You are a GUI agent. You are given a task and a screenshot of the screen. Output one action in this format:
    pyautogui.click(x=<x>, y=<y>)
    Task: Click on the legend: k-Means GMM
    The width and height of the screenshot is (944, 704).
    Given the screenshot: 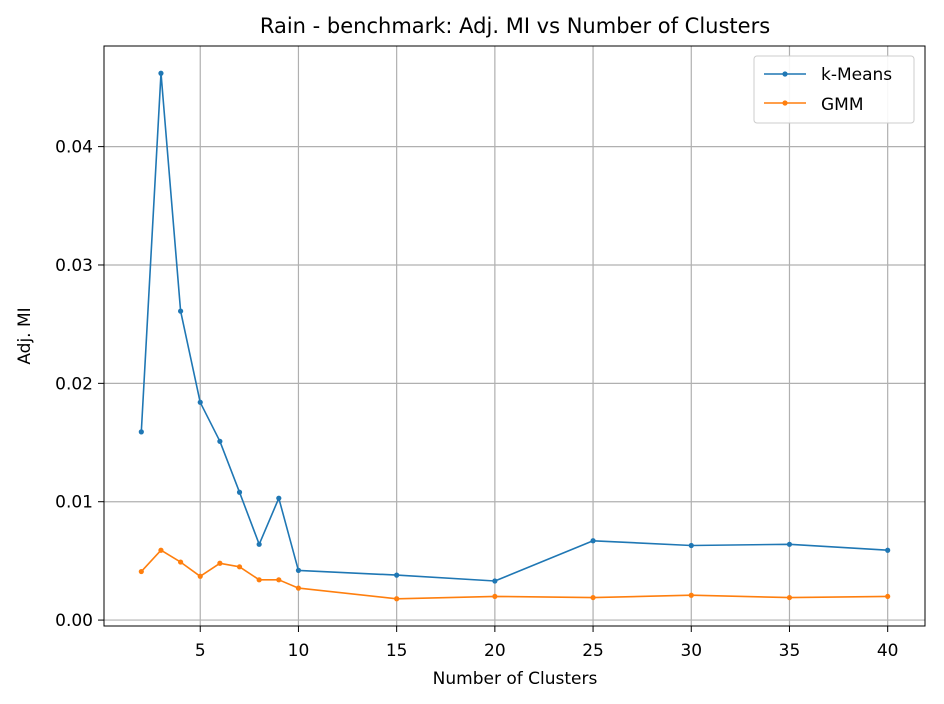 What is the action you would take?
    pyautogui.click(x=834, y=89)
    